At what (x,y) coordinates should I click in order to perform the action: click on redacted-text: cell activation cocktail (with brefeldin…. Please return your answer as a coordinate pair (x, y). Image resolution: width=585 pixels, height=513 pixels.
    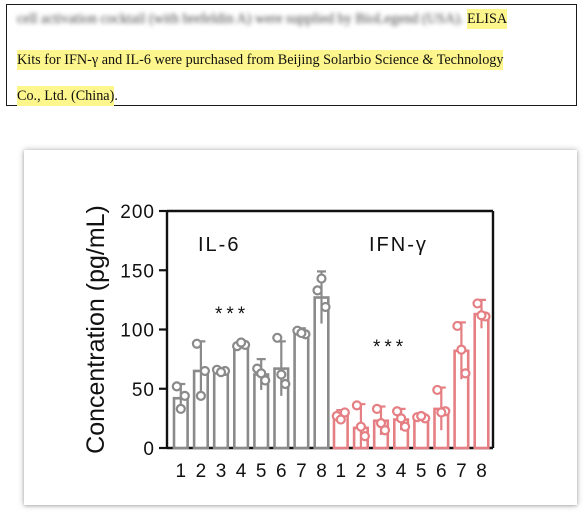
    Looking at the image, I should click on (240, 19).